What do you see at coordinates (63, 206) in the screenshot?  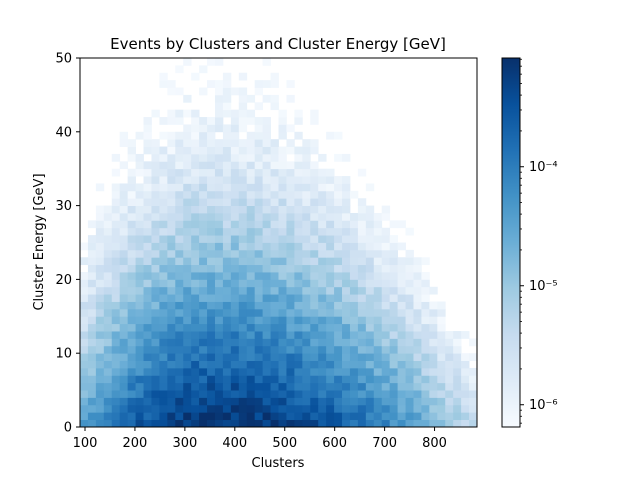 I see `y-tick-label: 30` at bounding box center [63, 206].